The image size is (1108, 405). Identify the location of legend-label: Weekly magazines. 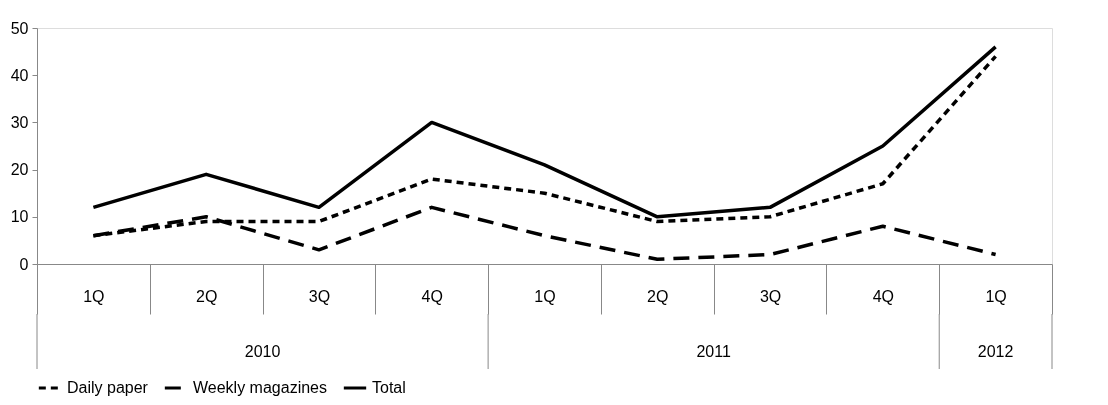
(260, 387).